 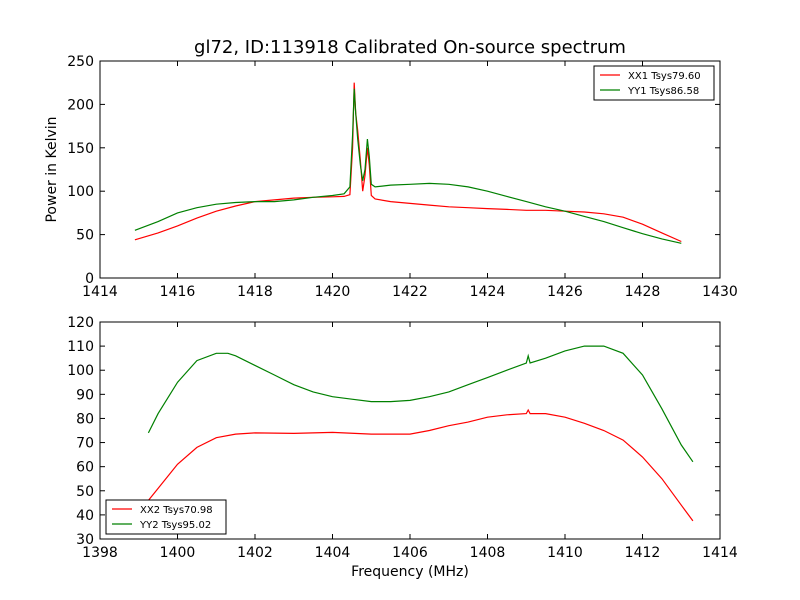 I want to click on bottom-y-tick-label: 100, so click(x=80, y=371).